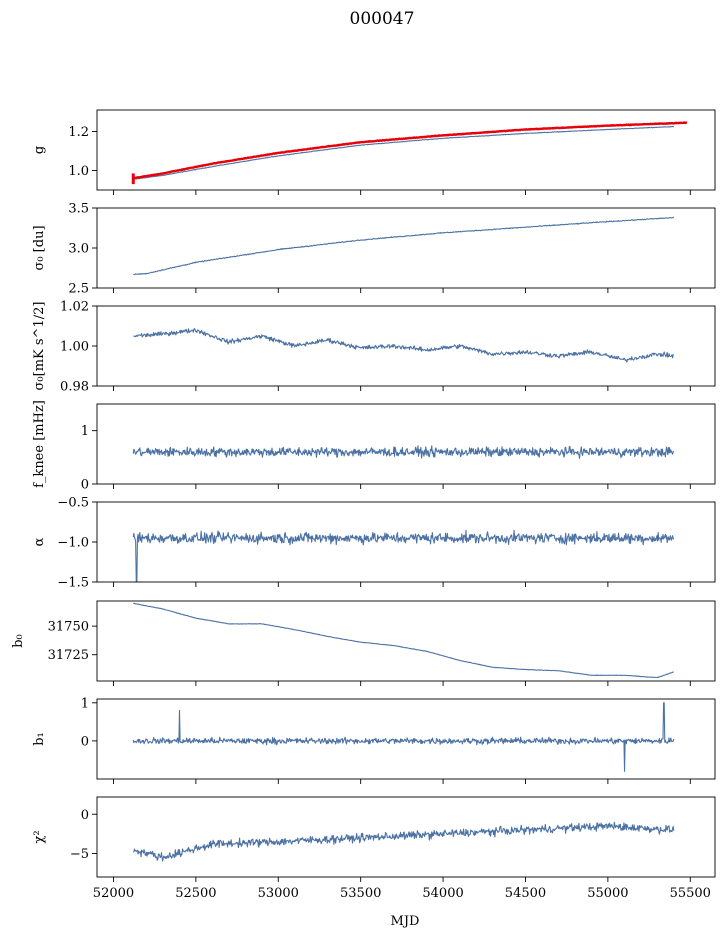 The image size is (725, 936). What do you see at coordinates (73, 503) in the screenshot?
I see `y-tick-label: −0.5` at bounding box center [73, 503].